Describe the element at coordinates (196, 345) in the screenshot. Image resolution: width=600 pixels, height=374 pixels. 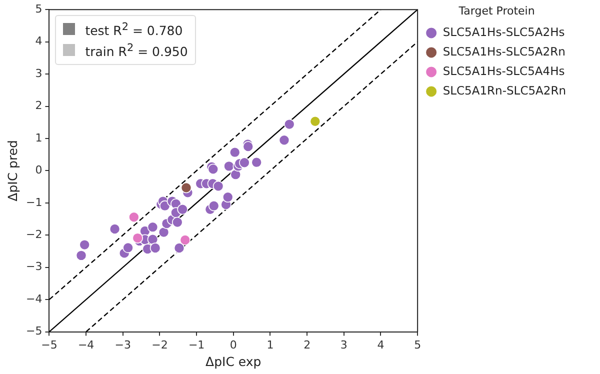
I see `x-tick-label: −1` at that location.